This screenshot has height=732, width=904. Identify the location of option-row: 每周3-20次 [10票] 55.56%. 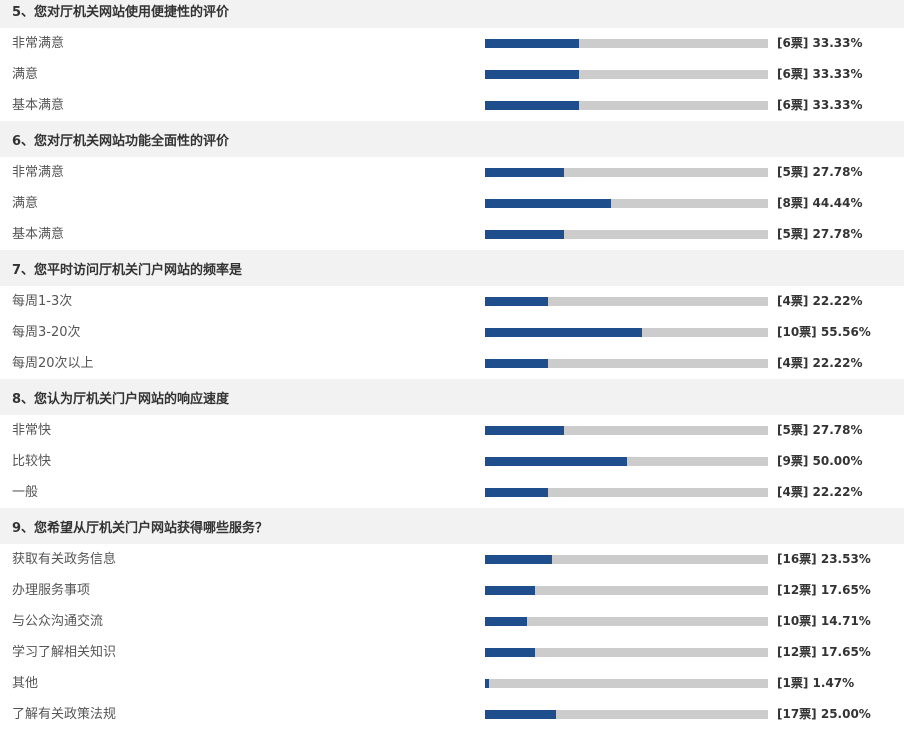
(452, 332).